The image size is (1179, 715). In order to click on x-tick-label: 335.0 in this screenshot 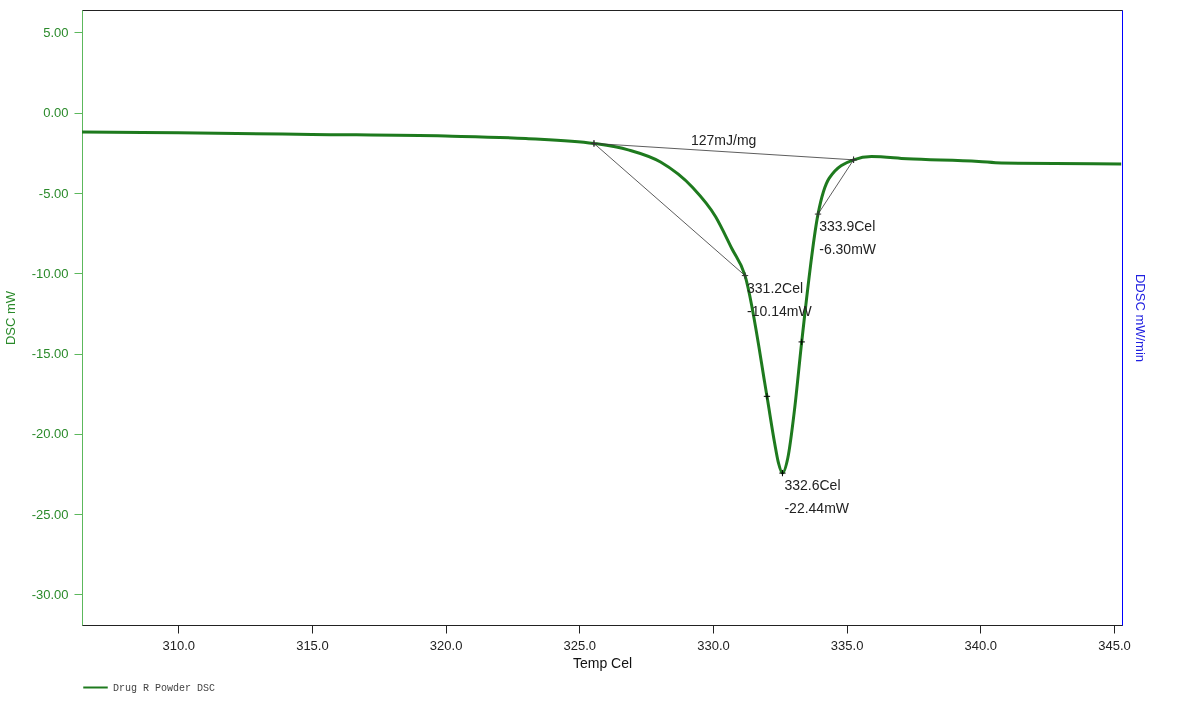, I will do `click(847, 645)`.